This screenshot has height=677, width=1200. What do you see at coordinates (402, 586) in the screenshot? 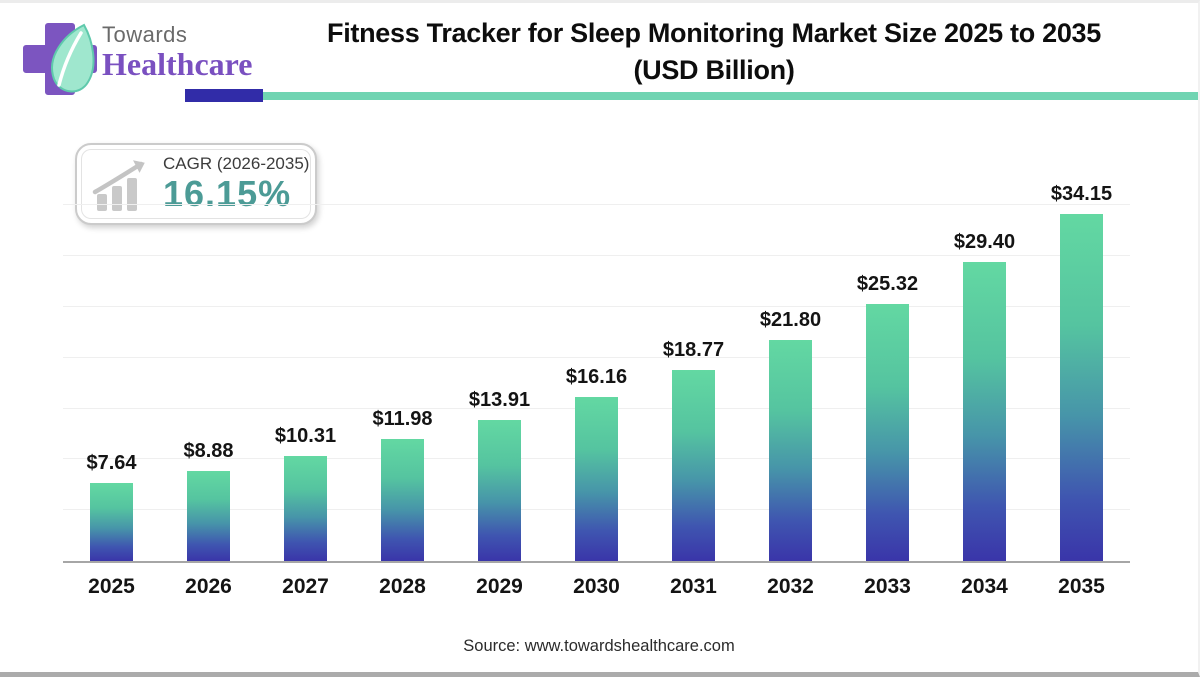
I see `bar-year-label: 2028` at bounding box center [402, 586].